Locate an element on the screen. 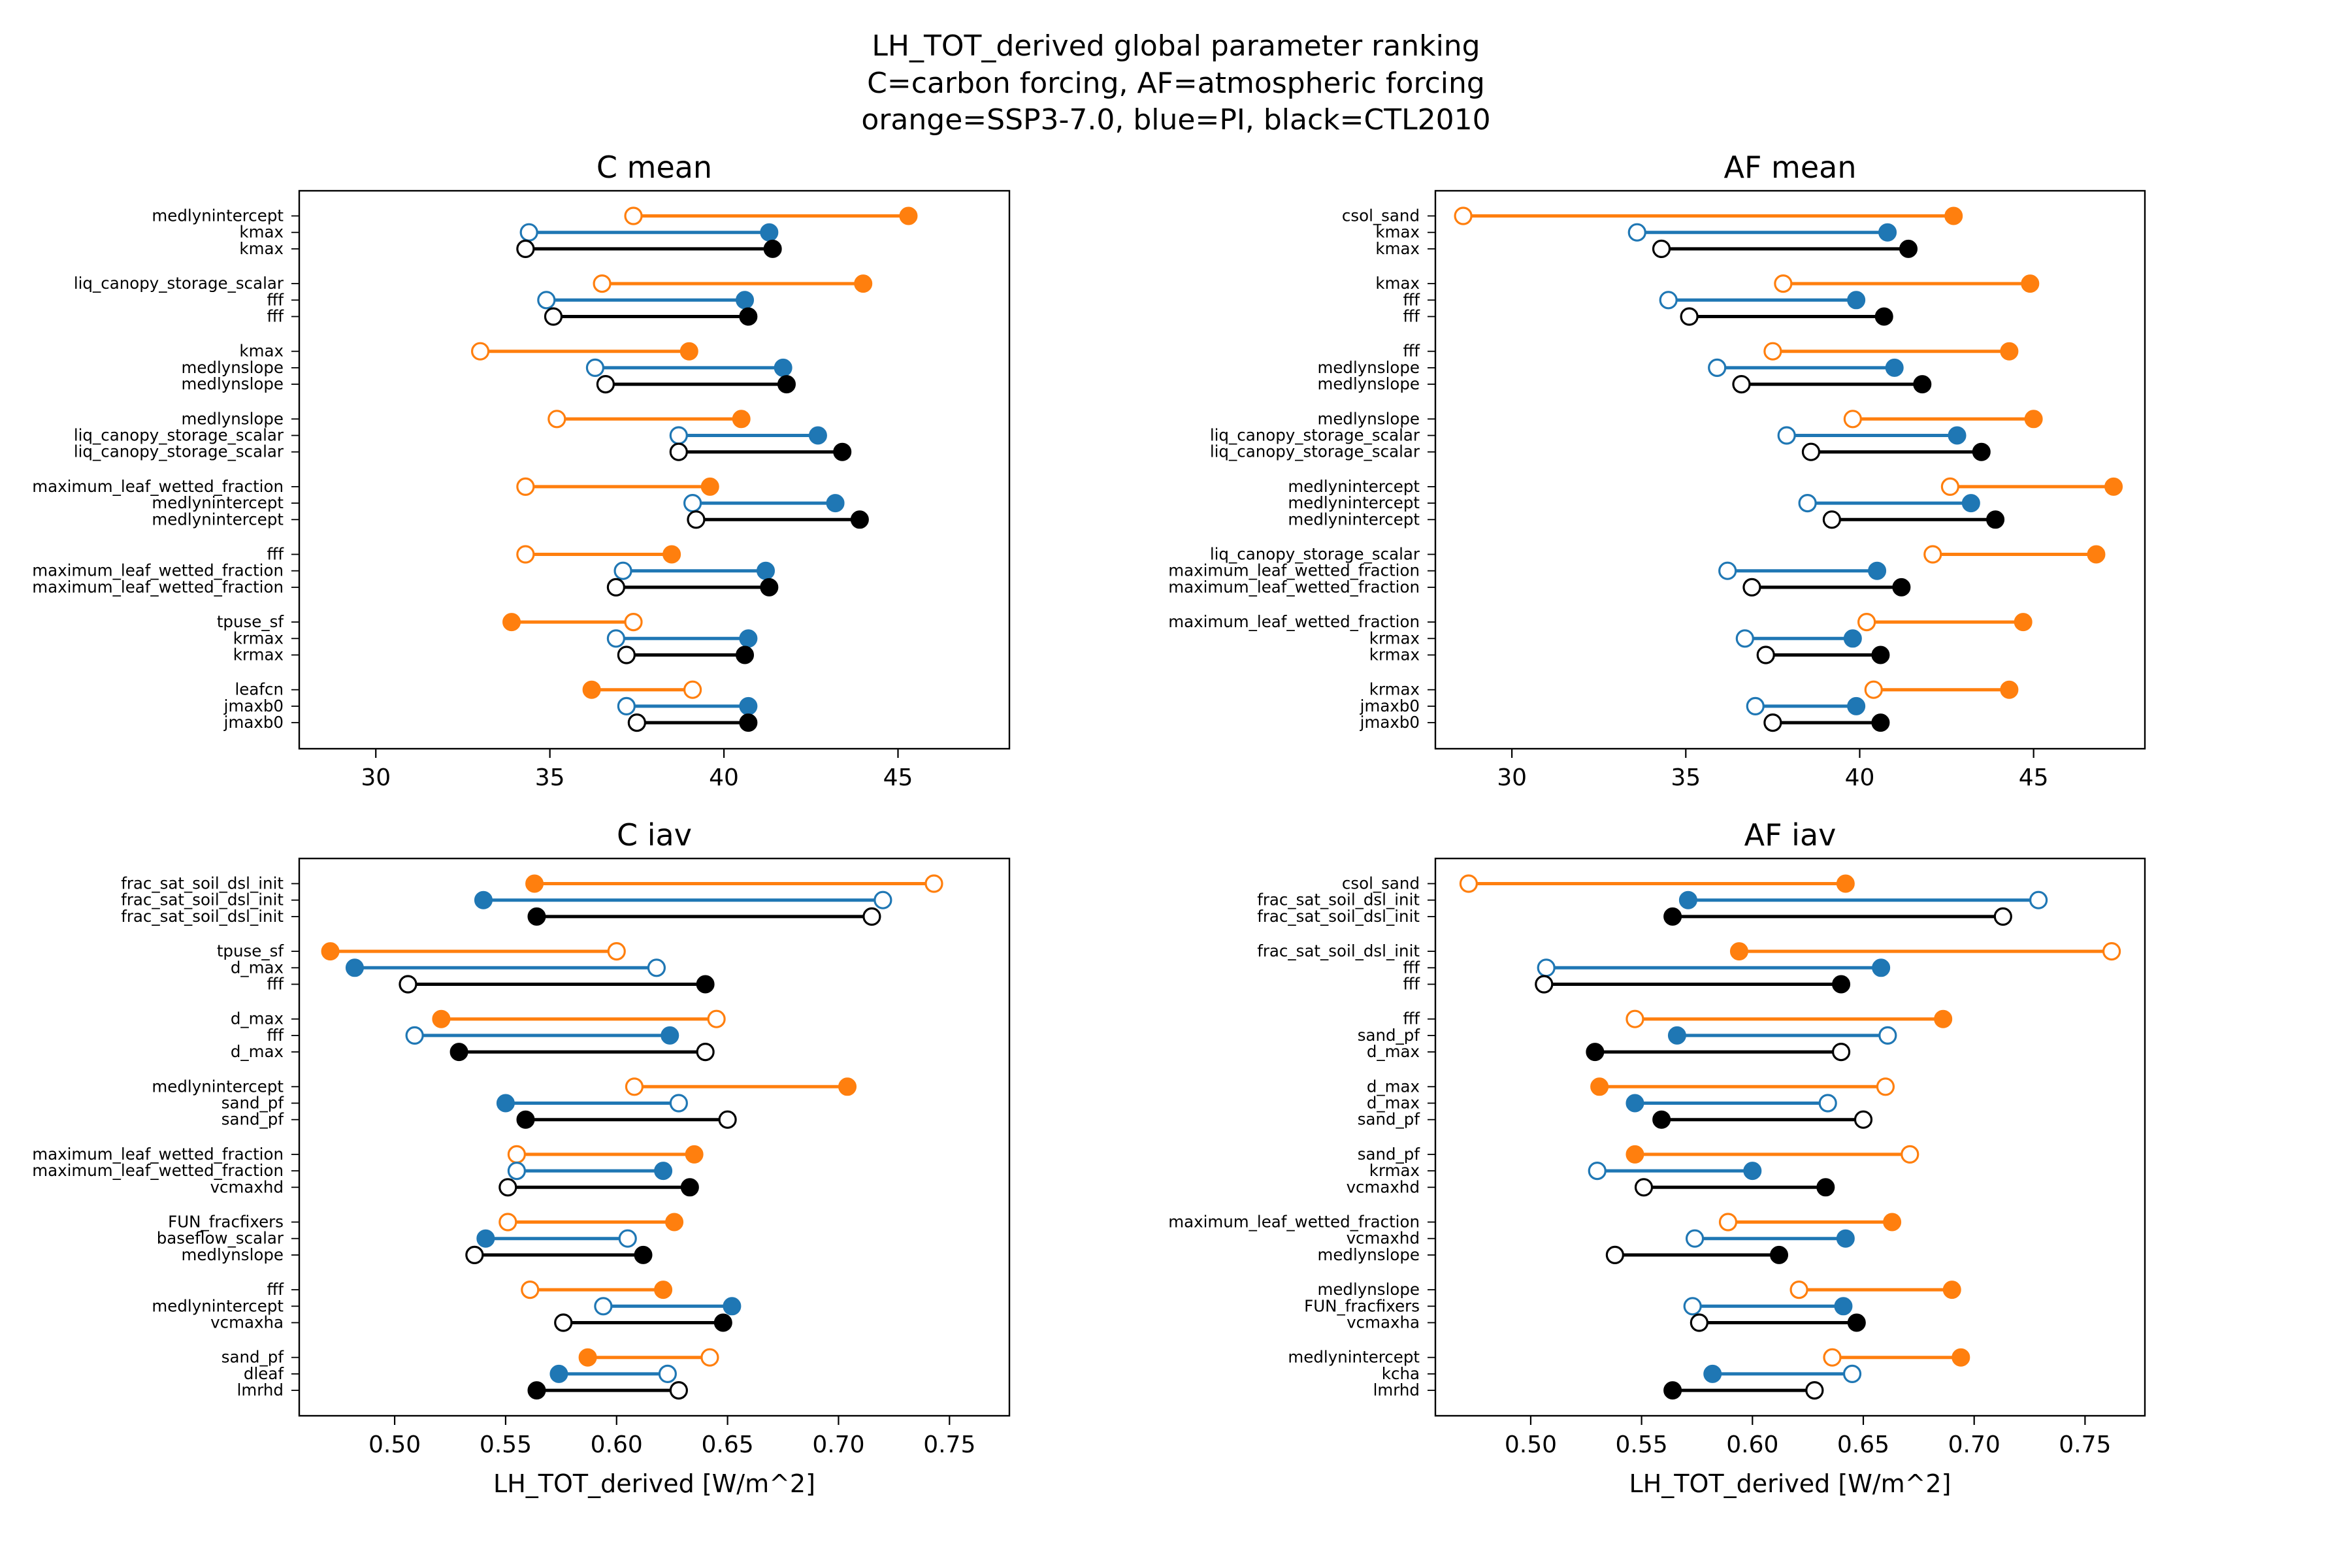  y-tick-label: lmrhd is located at coordinates (1396, 1389).